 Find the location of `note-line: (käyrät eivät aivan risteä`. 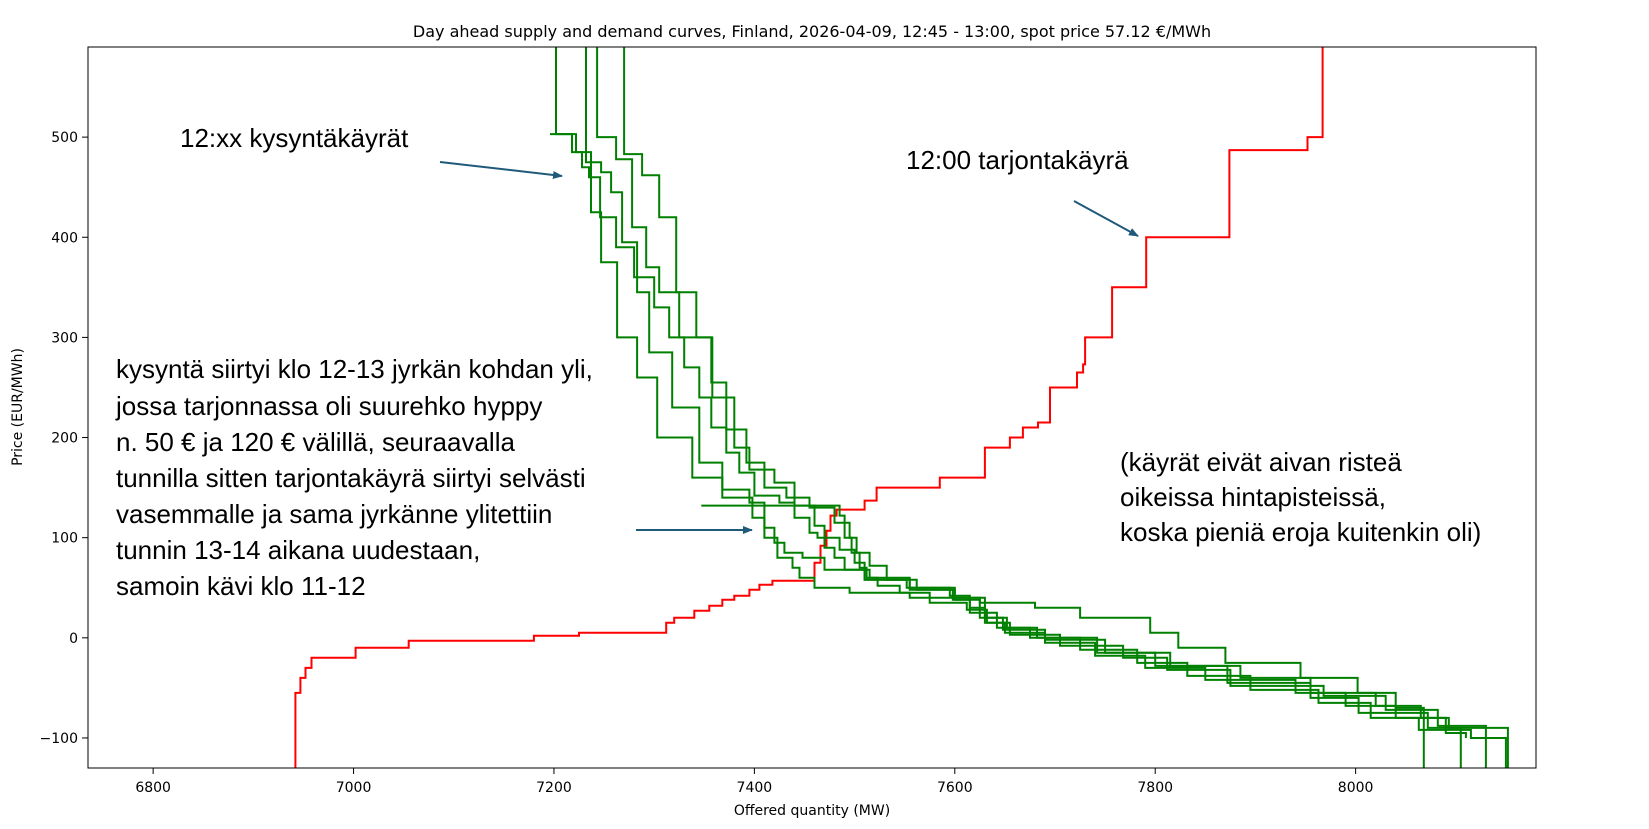

note-line: (käyrät eivät aivan risteä is located at coordinates (1261, 462).